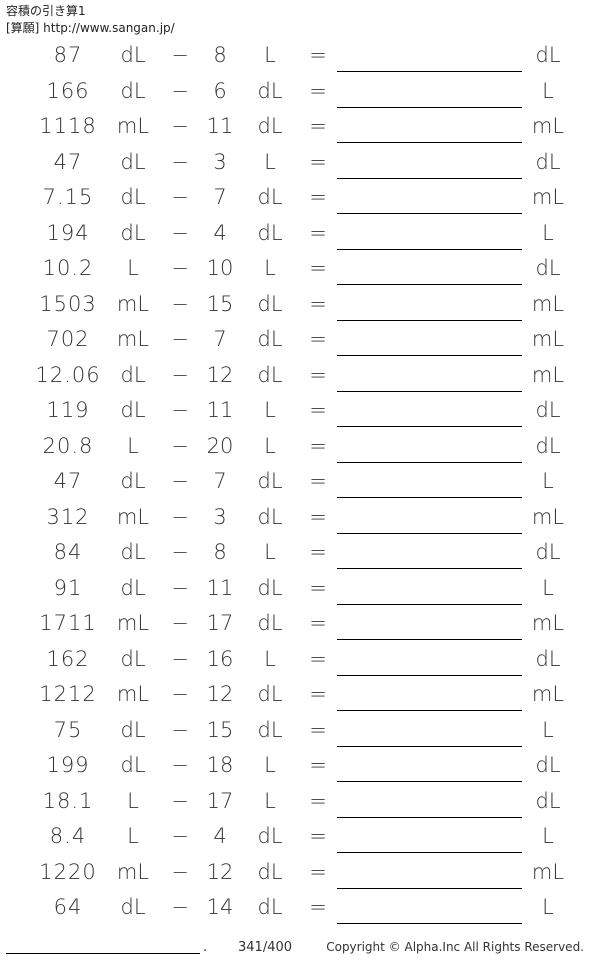 This screenshot has width=600, height=962. Describe the element at coordinates (300, 730) in the screenshot. I see `problem-row: 75 dL −15 dL = L` at that location.